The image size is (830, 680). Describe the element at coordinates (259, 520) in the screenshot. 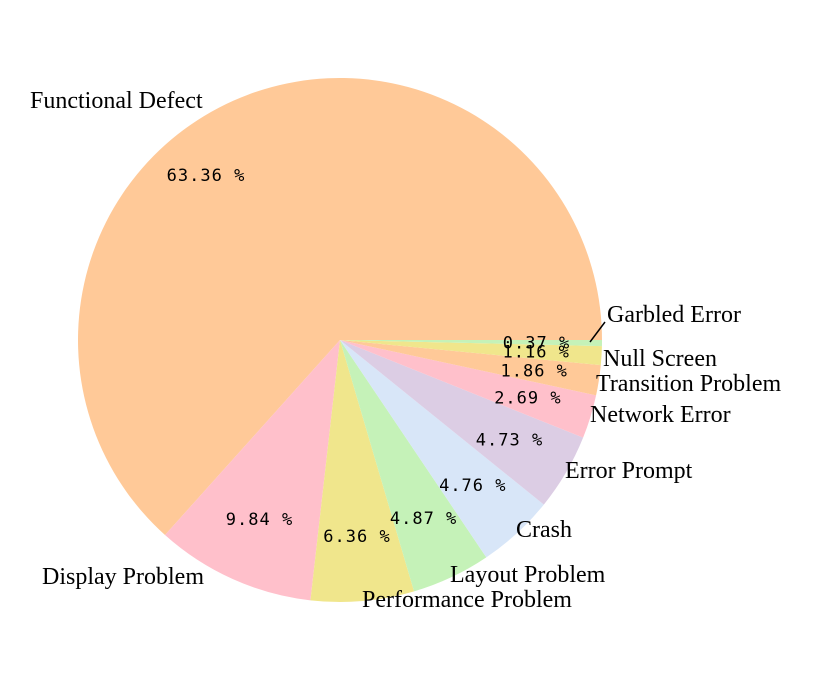

I see `percent-label-display-problem: 9.84 %` at that location.